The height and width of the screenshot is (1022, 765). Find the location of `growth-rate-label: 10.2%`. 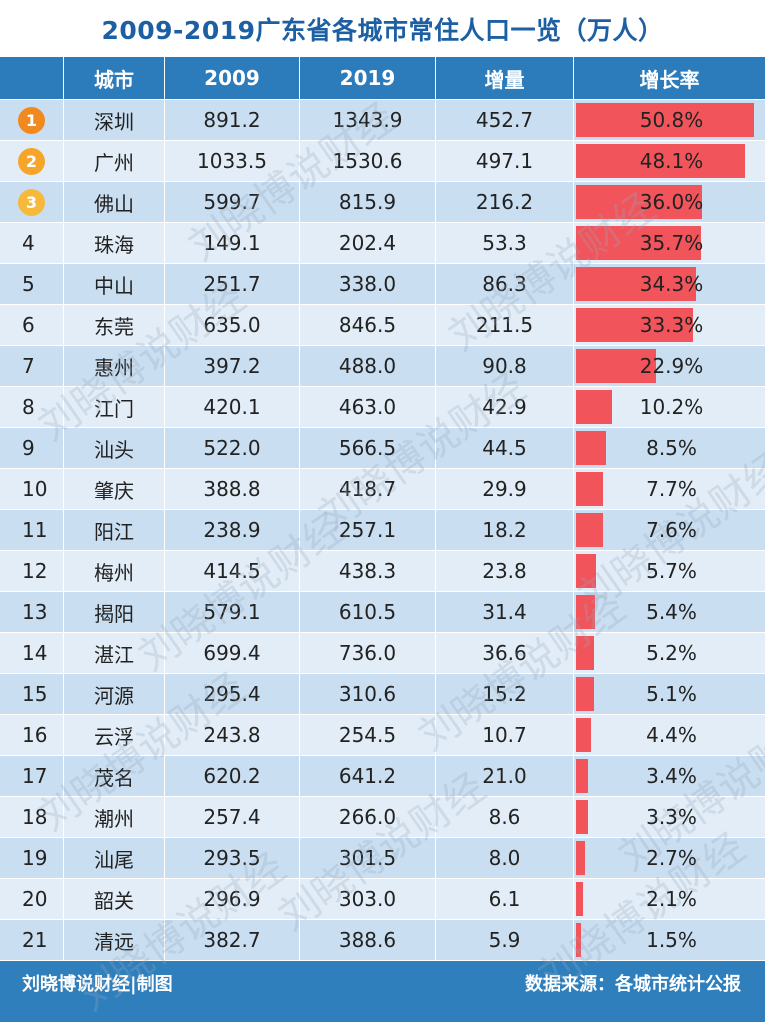

growth-rate-label: 10.2% is located at coordinates (671, 407).